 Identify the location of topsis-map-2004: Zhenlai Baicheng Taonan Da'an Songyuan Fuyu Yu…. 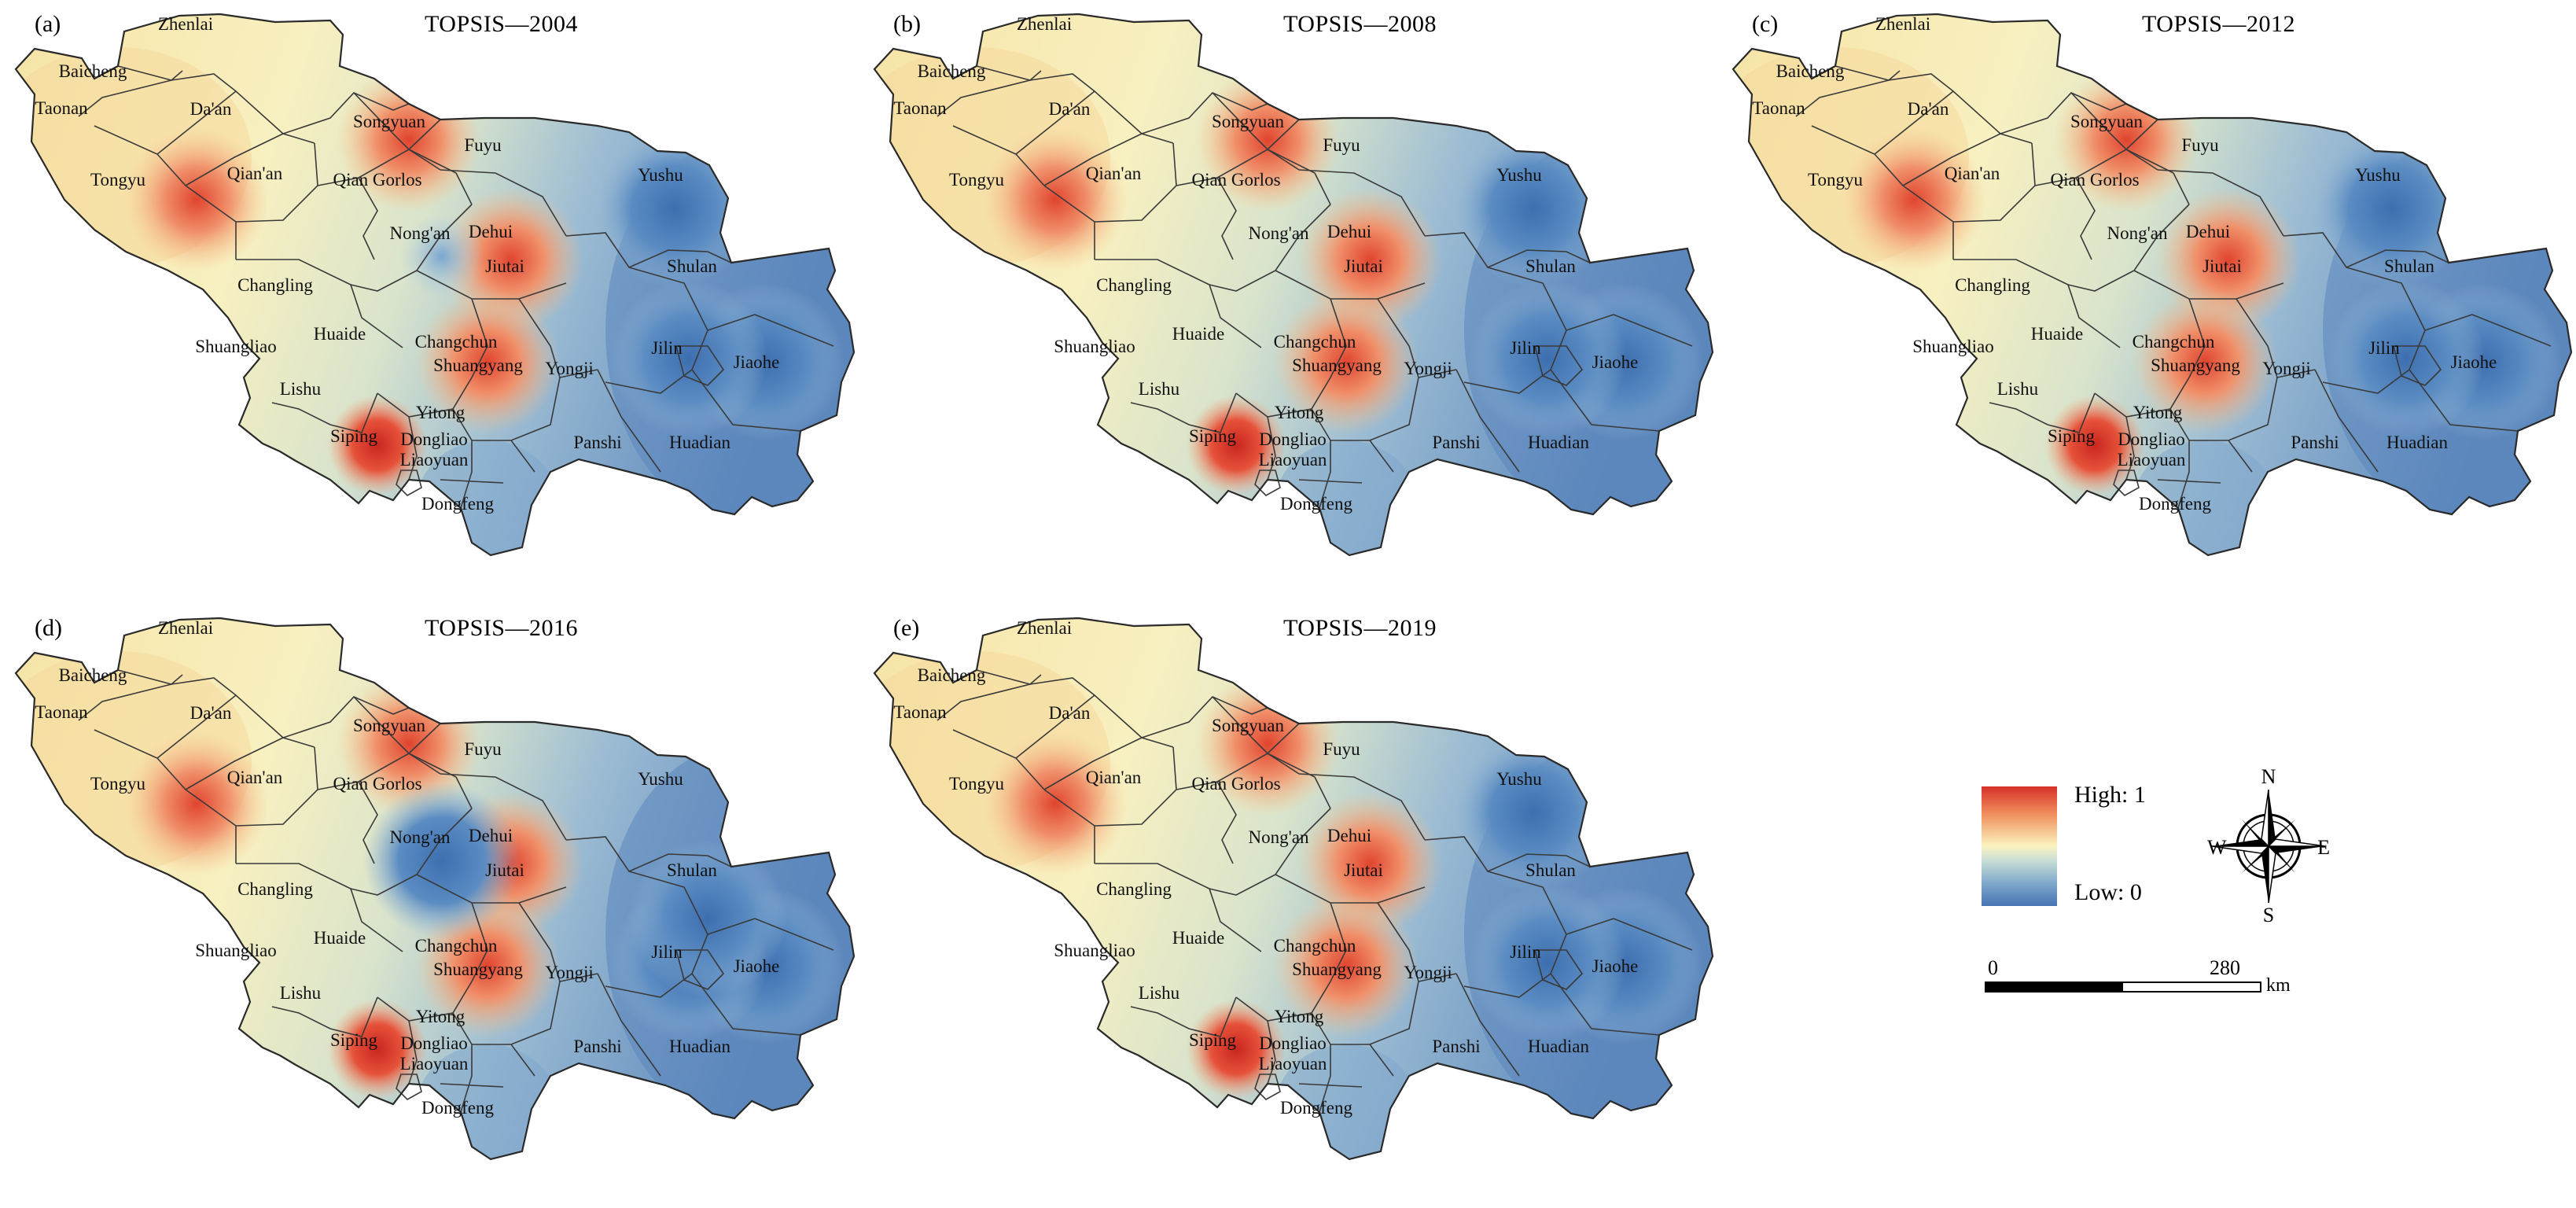
(435, 285).